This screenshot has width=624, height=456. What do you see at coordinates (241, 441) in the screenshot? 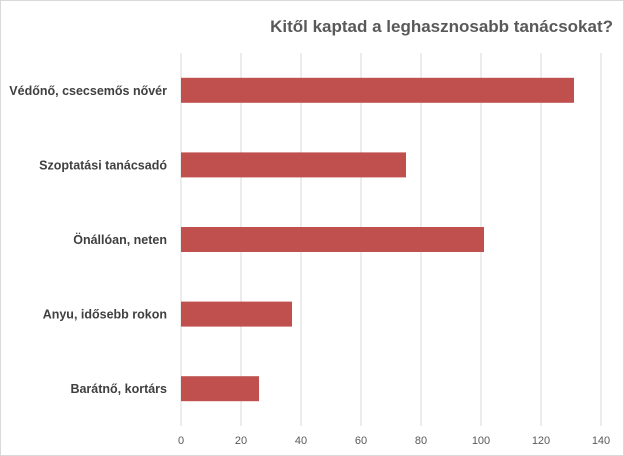
I see `x-tick-label: 20` at bounding box center [241, 441].